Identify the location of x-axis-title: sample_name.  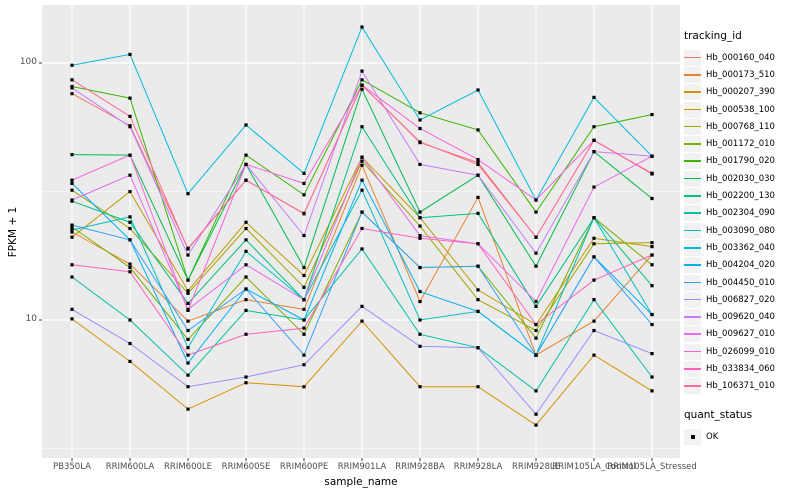
(361, 482).